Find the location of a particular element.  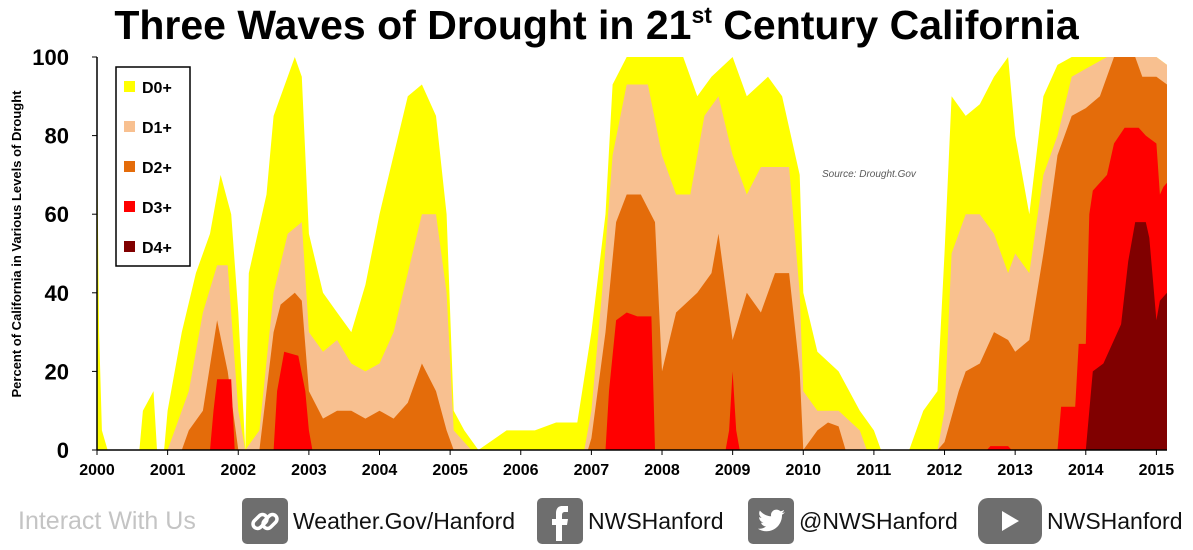

x-tick-label: 2008 is located at coordinates (662, 470).